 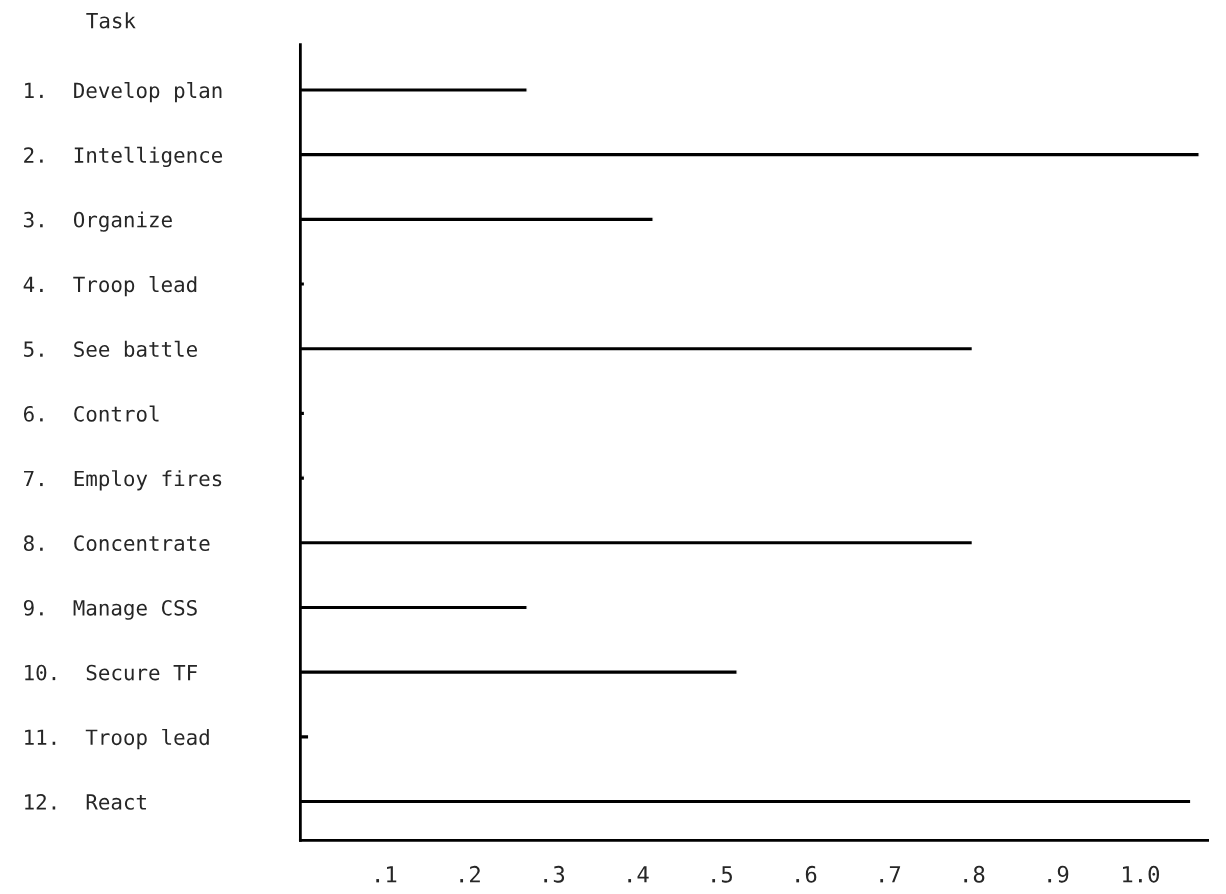 I want to click on y-tick-label: 4. Troop lead, so click(x=110, y=286).